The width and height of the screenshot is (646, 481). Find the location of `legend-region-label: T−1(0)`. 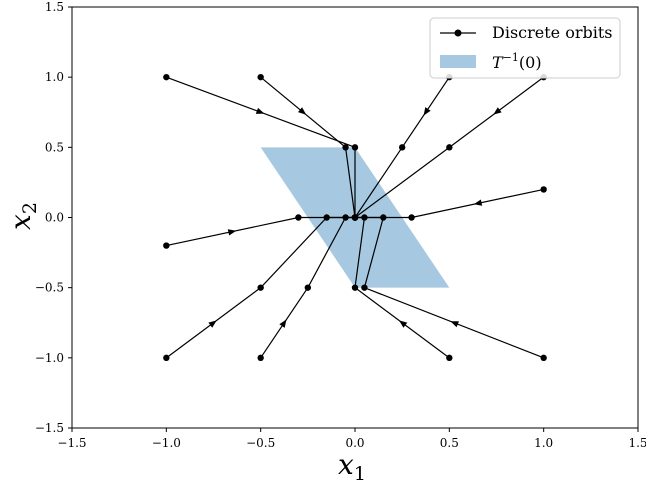

legend-region-label: T−1(0) is located at coordinates (517, 61).